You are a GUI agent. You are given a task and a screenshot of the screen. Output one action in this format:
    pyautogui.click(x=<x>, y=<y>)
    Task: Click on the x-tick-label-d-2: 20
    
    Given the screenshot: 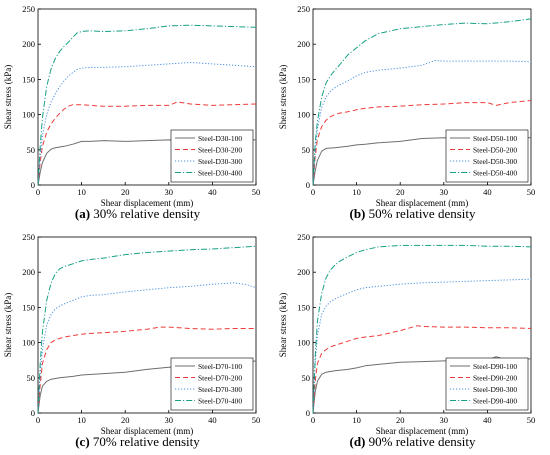 What is the action you would take?
    pyautogui.click(x=400, y=420)
    